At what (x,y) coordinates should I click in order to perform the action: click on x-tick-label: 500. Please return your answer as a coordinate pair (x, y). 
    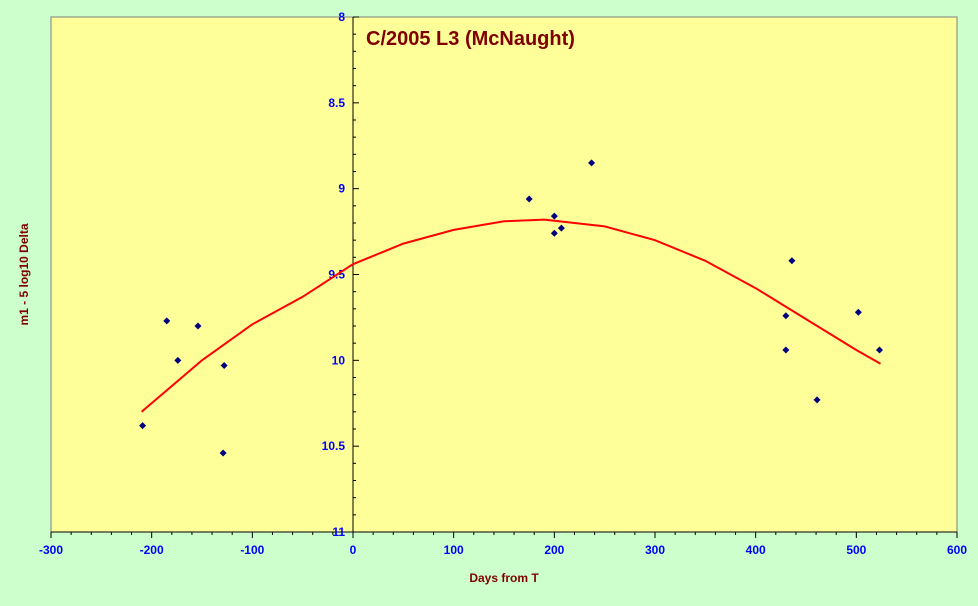
    Looking at the image, I should click on (856, 550).